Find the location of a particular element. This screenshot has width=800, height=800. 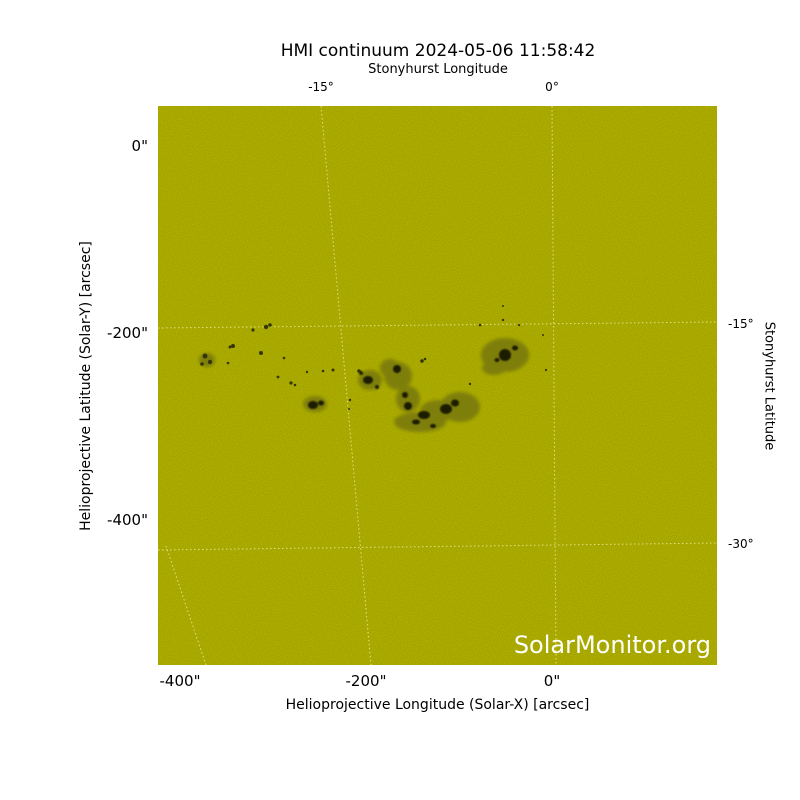

bottom-tick-minus200: -200" is located at coordinates (366, 681).